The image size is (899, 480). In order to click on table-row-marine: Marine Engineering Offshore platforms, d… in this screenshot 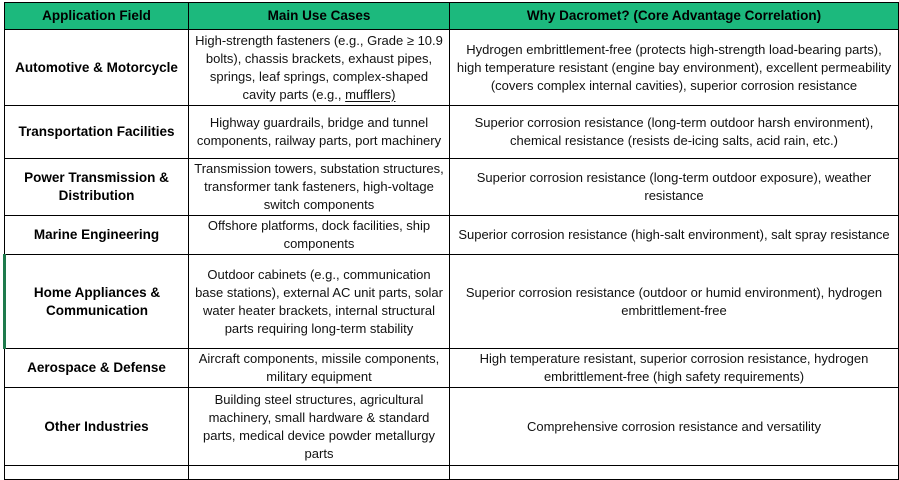, I will do `click(451, 235)`.